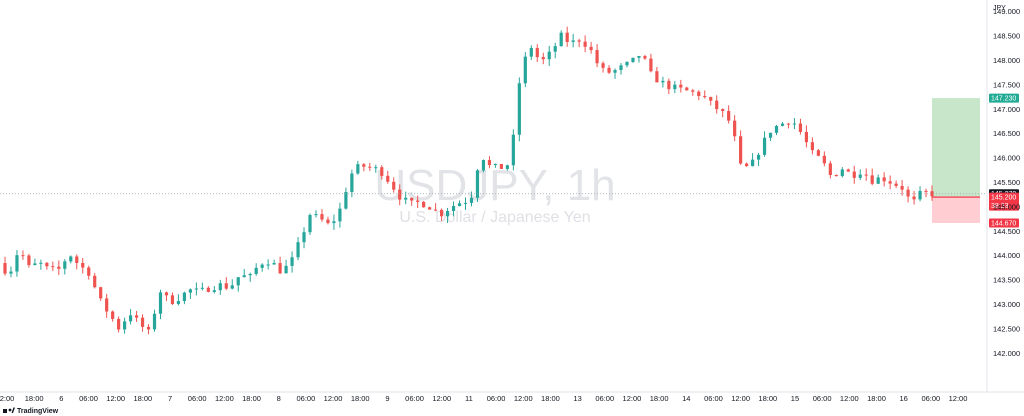 This screenshot has width=1024, height=416. Describe the element at coordinates (9, 410) in the screenshot. I see `tradingview-logo-icon` at that location.